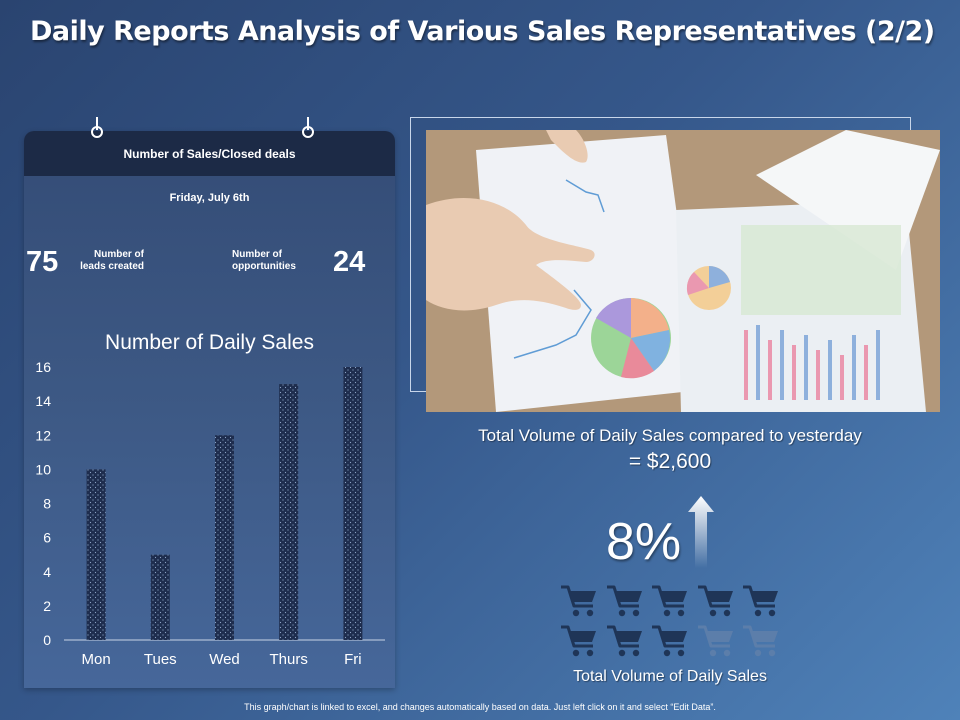 Image resolution: width=960 pixels, height=720 pixels. What do you see at coordinates (43, 367) in the screenshot?
I see `y-tick-label: 16` at bounding box center [43, 367].